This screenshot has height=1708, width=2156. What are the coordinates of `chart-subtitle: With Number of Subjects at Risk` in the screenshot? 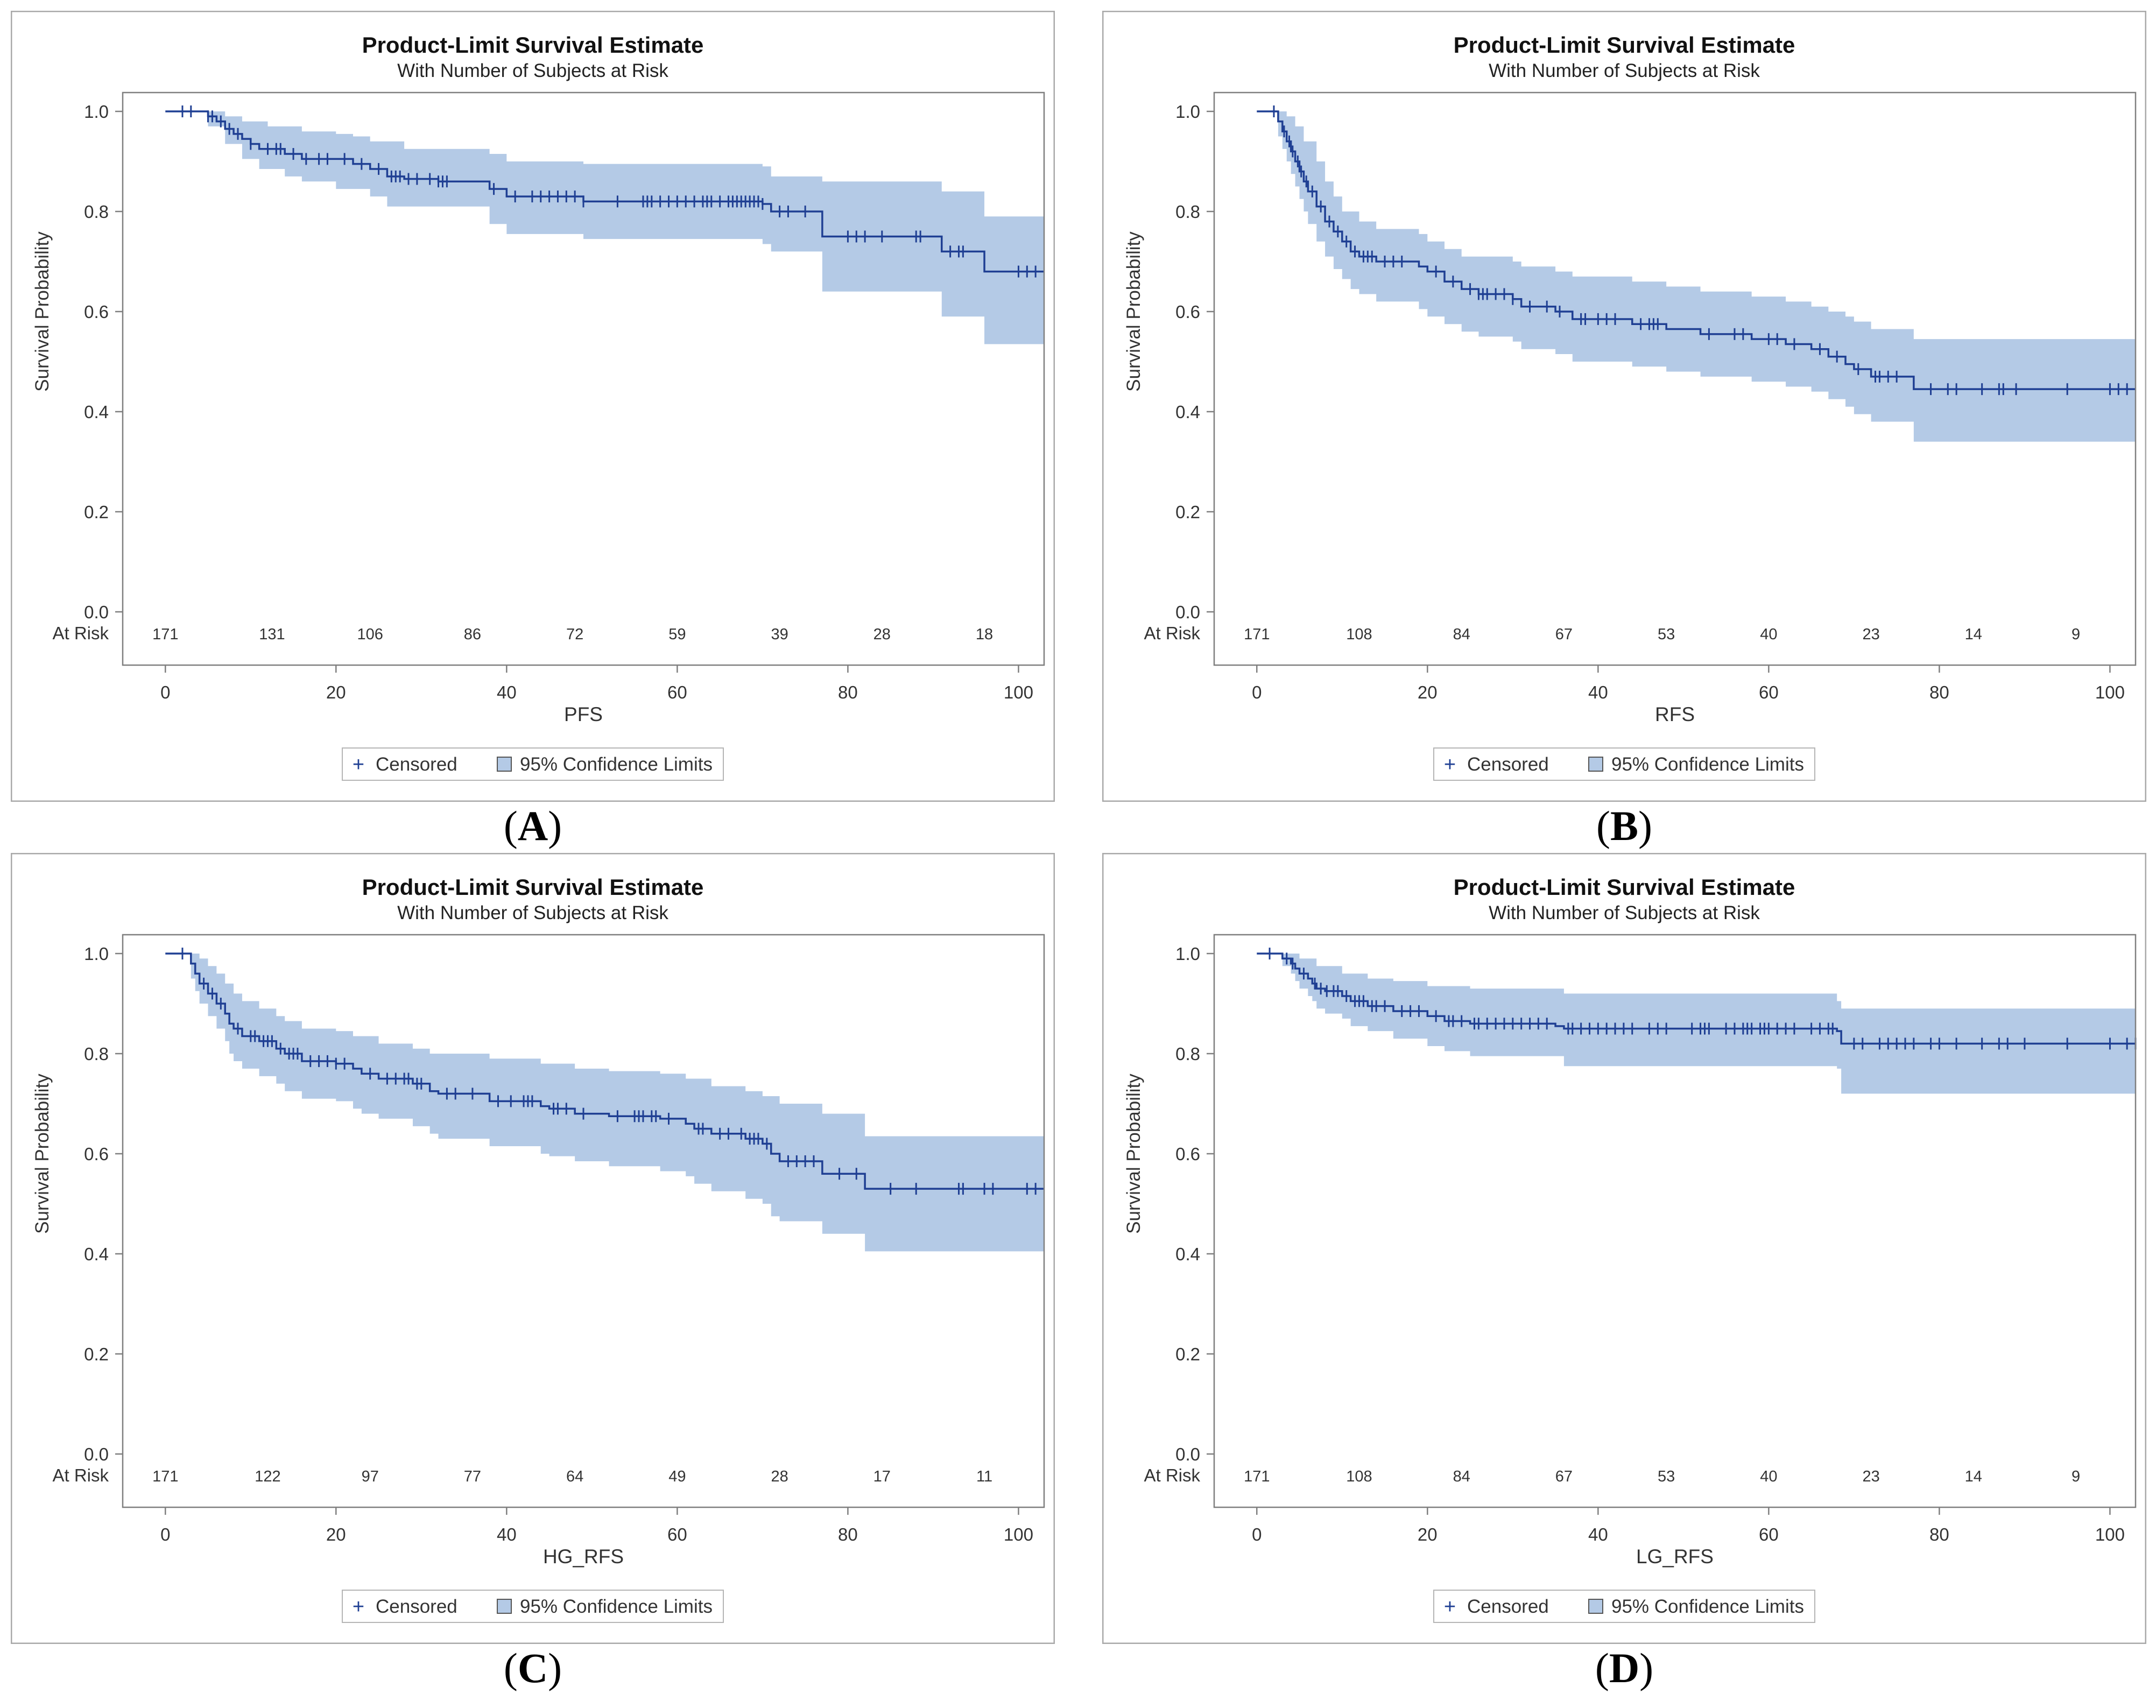 It's located at (1624, 70).